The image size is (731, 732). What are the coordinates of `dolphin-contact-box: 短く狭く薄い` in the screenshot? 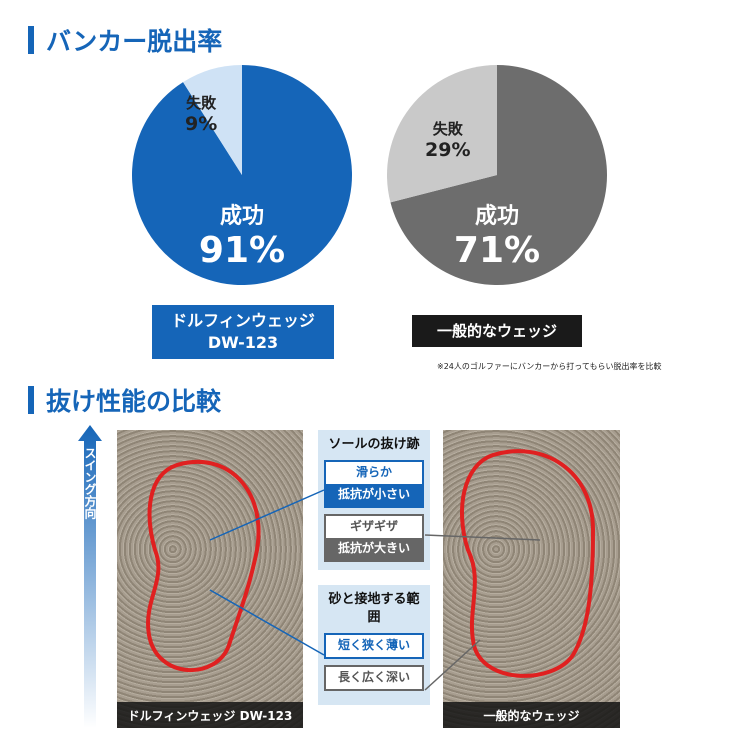 It's located at (374, 646).